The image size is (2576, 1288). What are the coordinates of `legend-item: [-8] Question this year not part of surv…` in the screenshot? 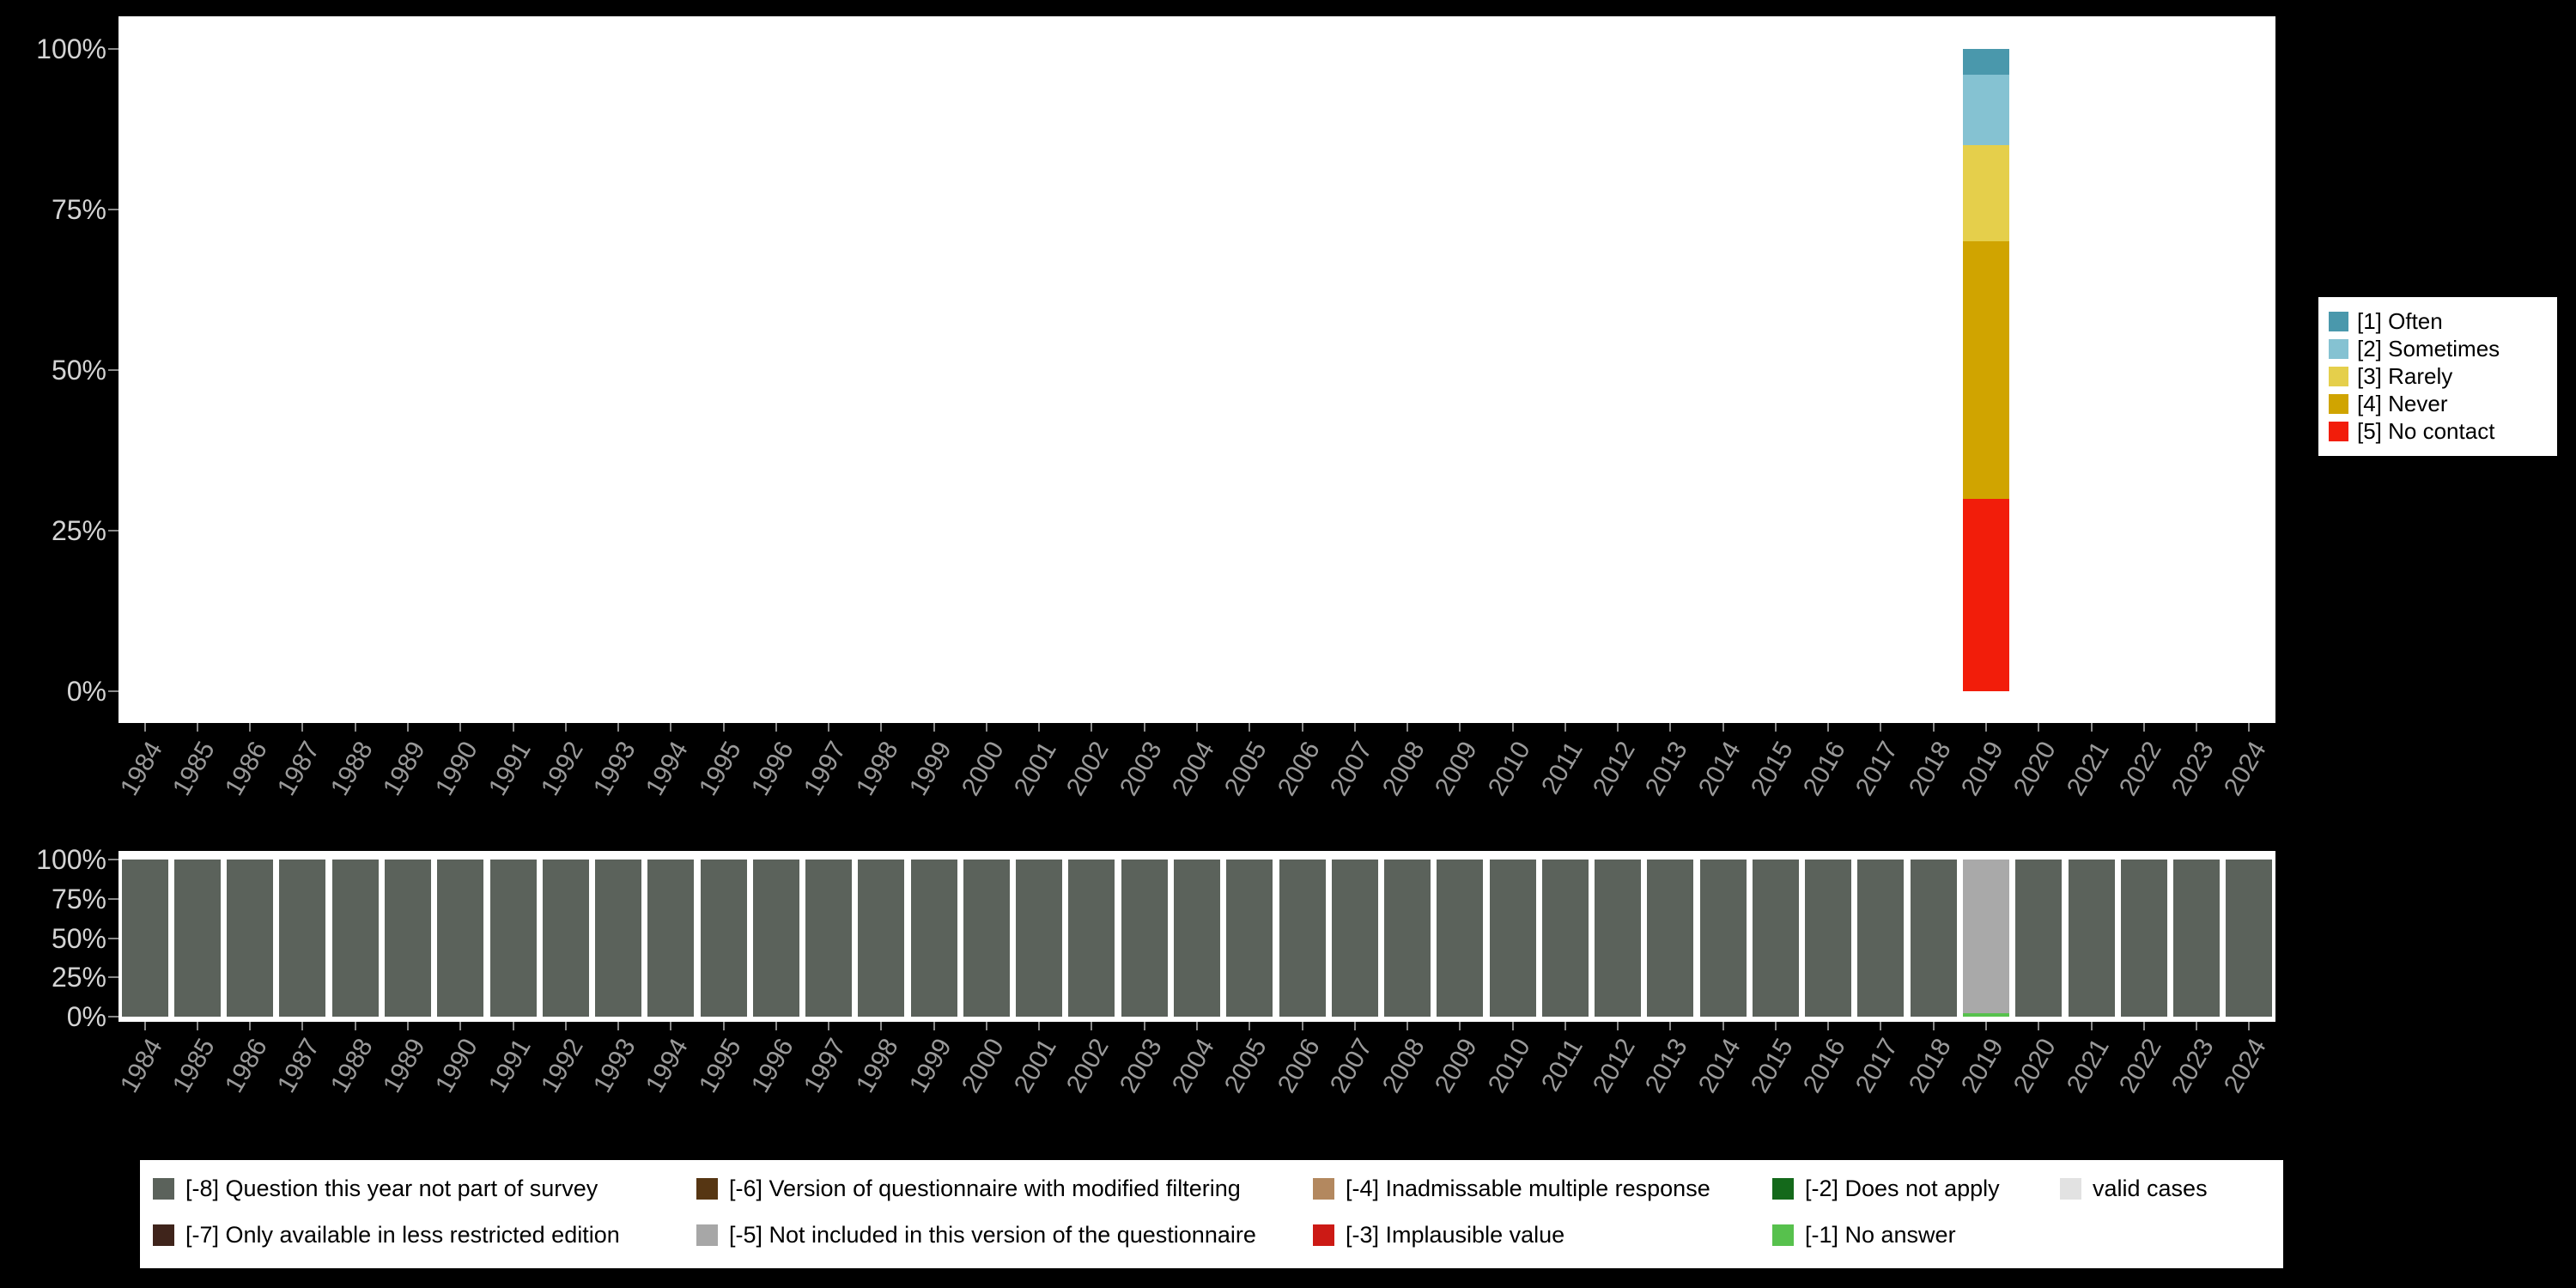 It's located at (376, 1188).